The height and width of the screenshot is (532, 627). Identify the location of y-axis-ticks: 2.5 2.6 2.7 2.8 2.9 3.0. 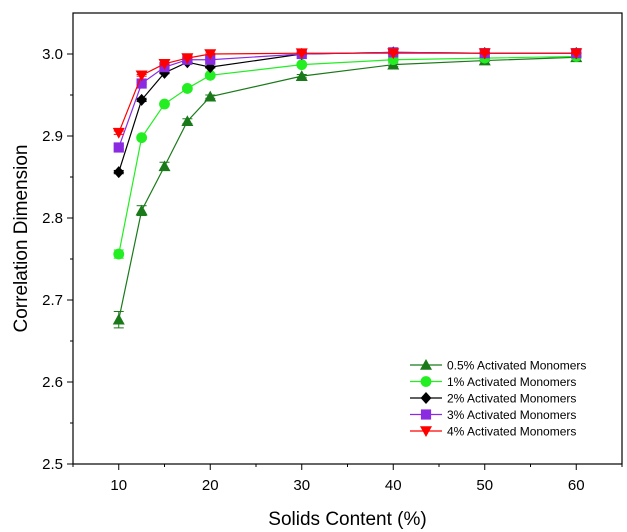
(57, 259).